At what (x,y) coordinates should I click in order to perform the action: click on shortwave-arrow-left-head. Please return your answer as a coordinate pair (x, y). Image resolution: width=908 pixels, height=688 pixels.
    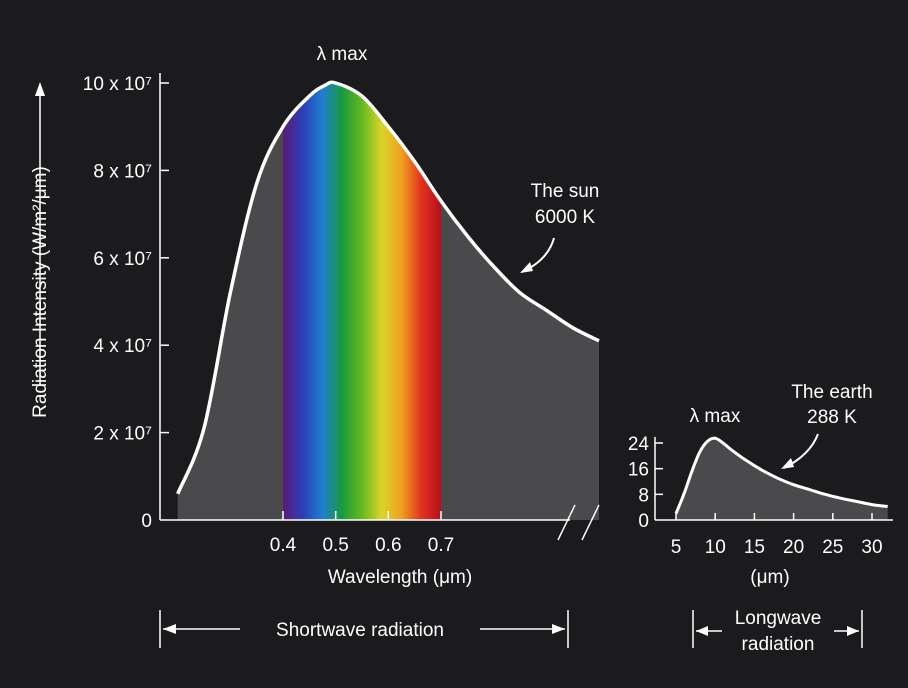
    Looking at the image, I should click on (169, 629).